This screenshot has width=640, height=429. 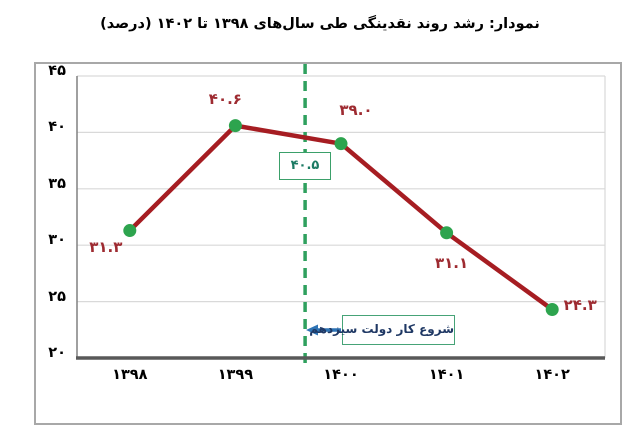 I want to click on data-point-label: ۳۱.۱, so click(x=452, y=262).